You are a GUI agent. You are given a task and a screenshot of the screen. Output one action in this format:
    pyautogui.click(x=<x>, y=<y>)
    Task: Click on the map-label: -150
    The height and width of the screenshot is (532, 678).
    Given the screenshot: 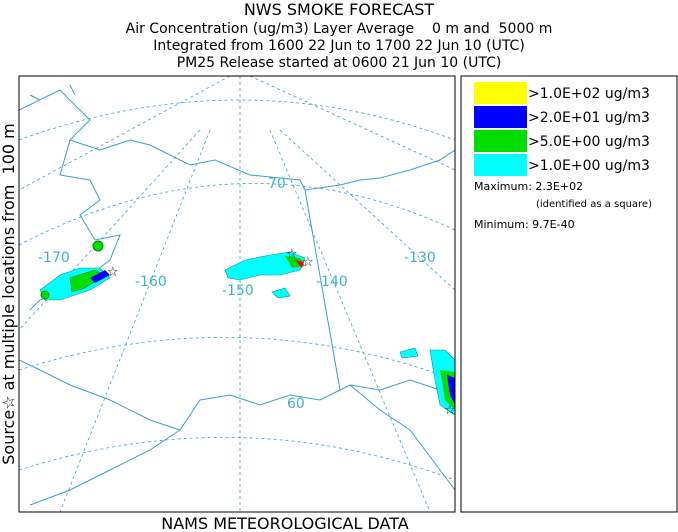 What is the action you would take?
    pyautogui.click(x=238, y=291)
    